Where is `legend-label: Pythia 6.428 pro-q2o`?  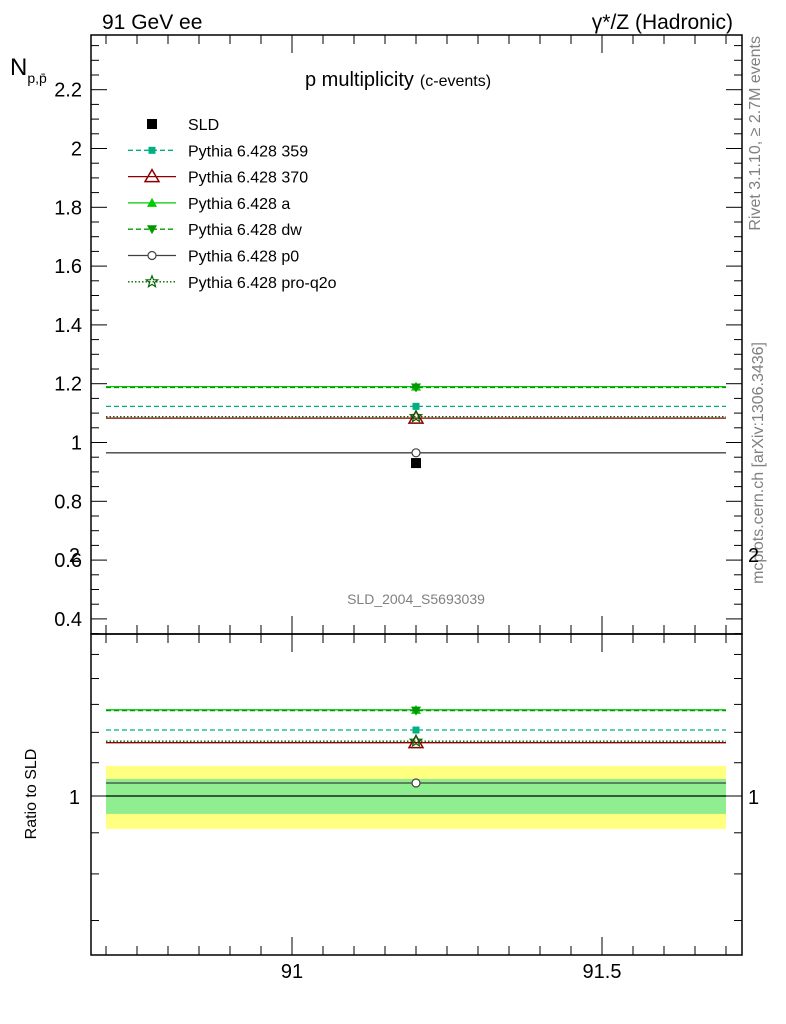
legend-label: Pythia 6.428 pro-q2o is located at coordinates (262, 283).